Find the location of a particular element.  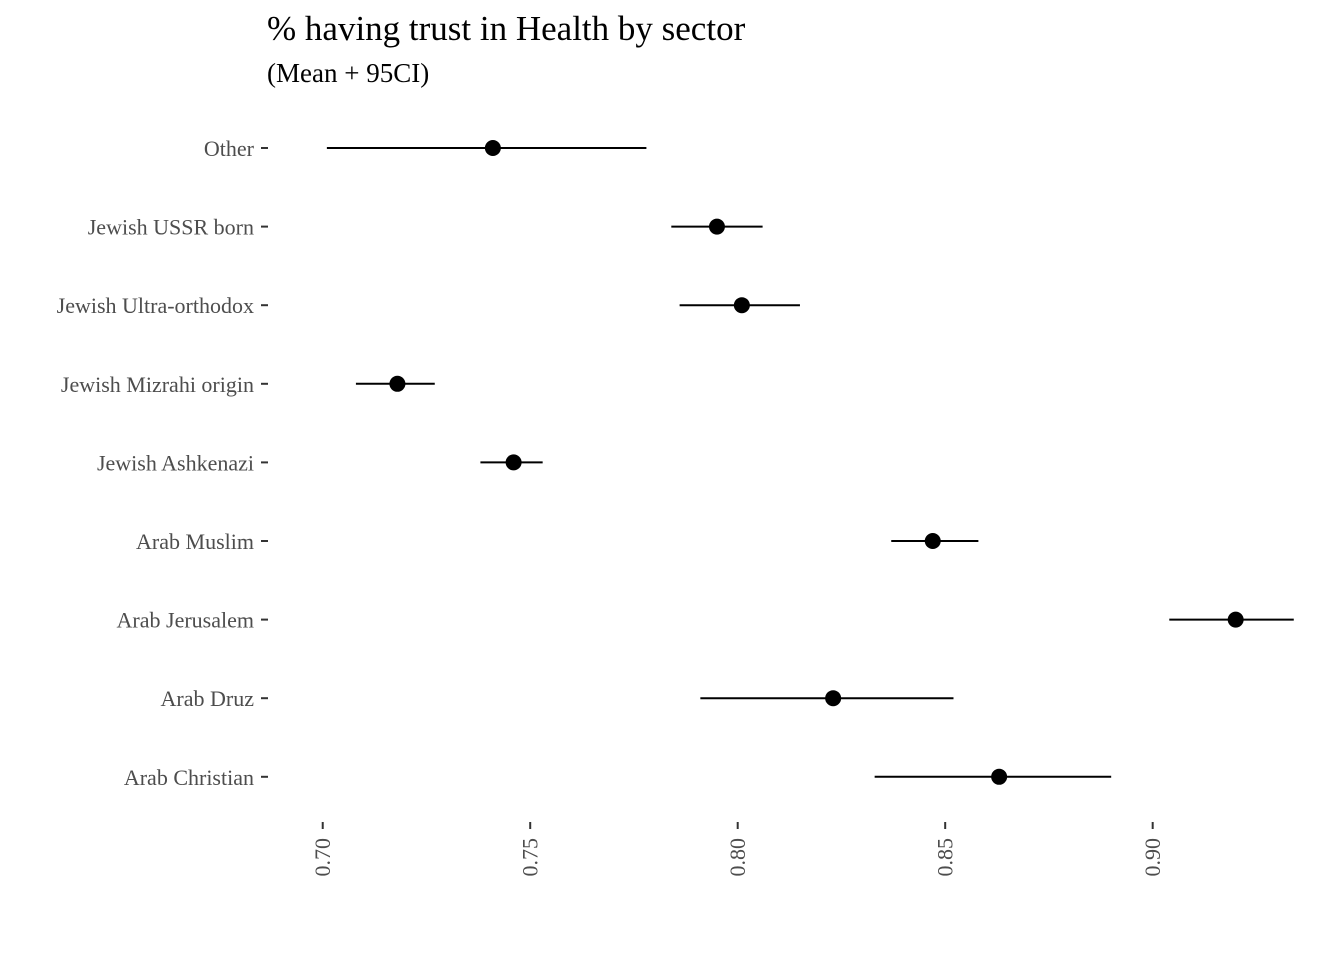

y-tick-label: Arab Druz is located at coordinates (208, 698).